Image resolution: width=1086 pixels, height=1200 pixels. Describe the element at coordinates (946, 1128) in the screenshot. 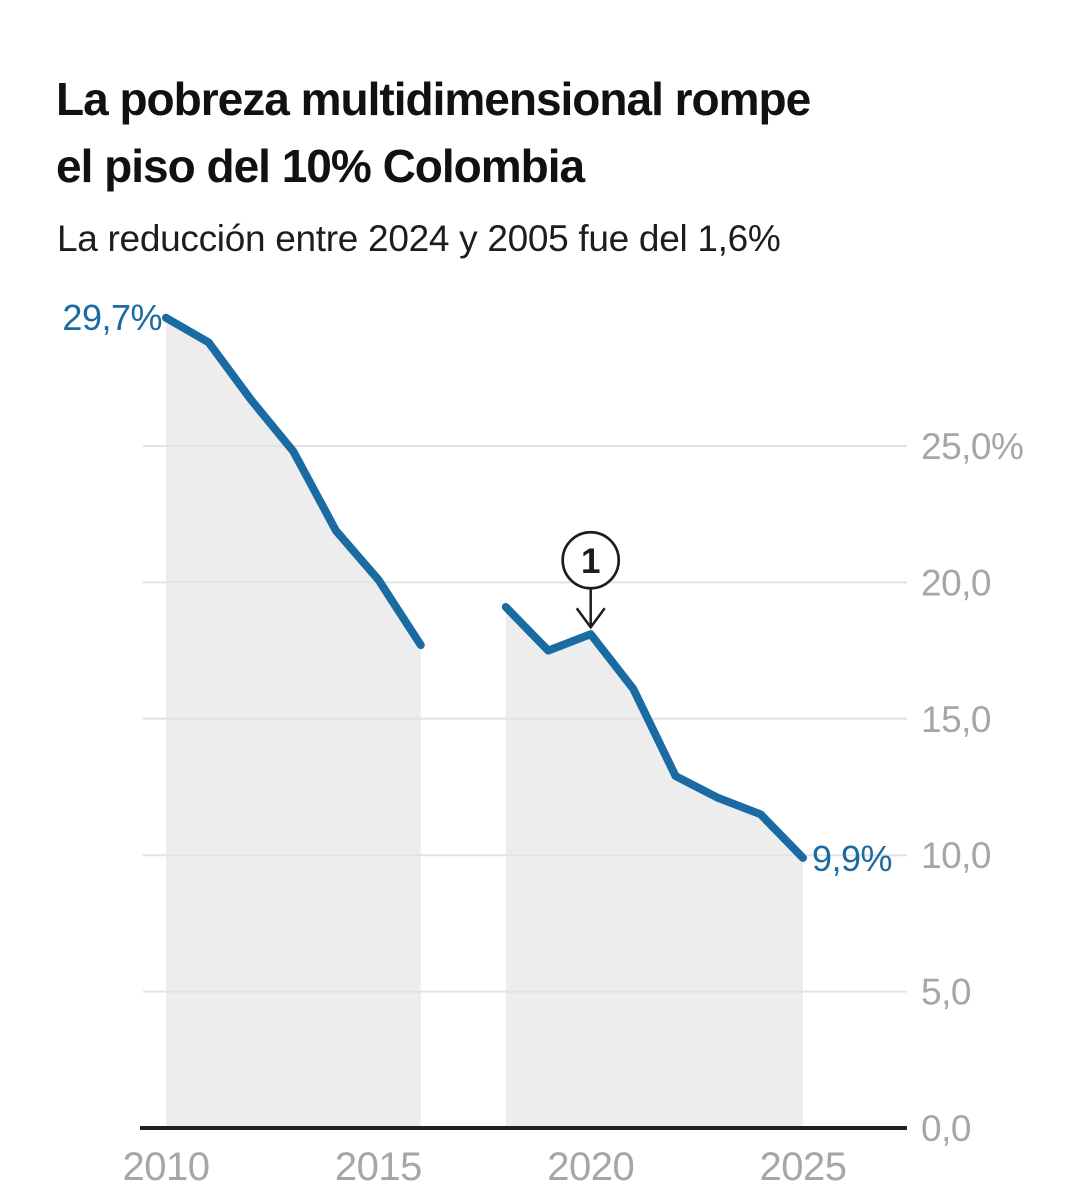

I see `y-tick-label: 0,0` at that location.